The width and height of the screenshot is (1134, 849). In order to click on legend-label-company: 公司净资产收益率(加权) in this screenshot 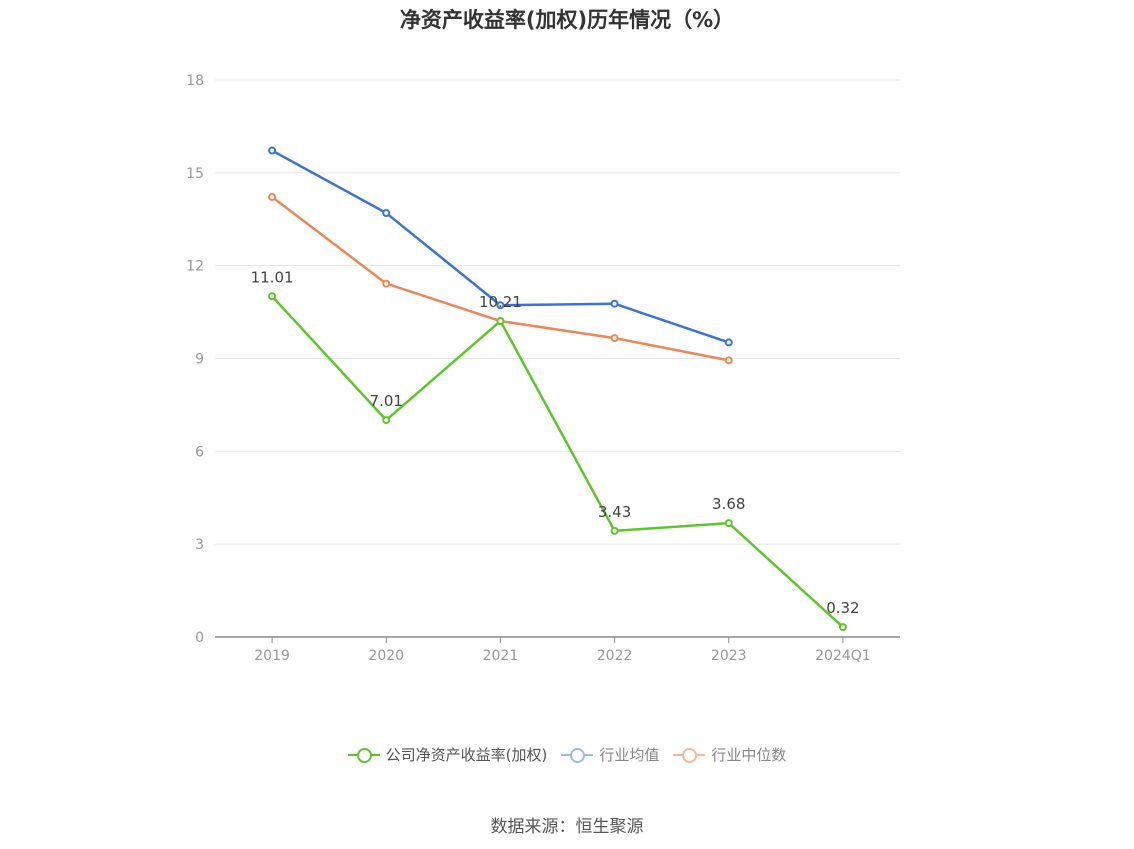, I will do `click(466, 755)`.